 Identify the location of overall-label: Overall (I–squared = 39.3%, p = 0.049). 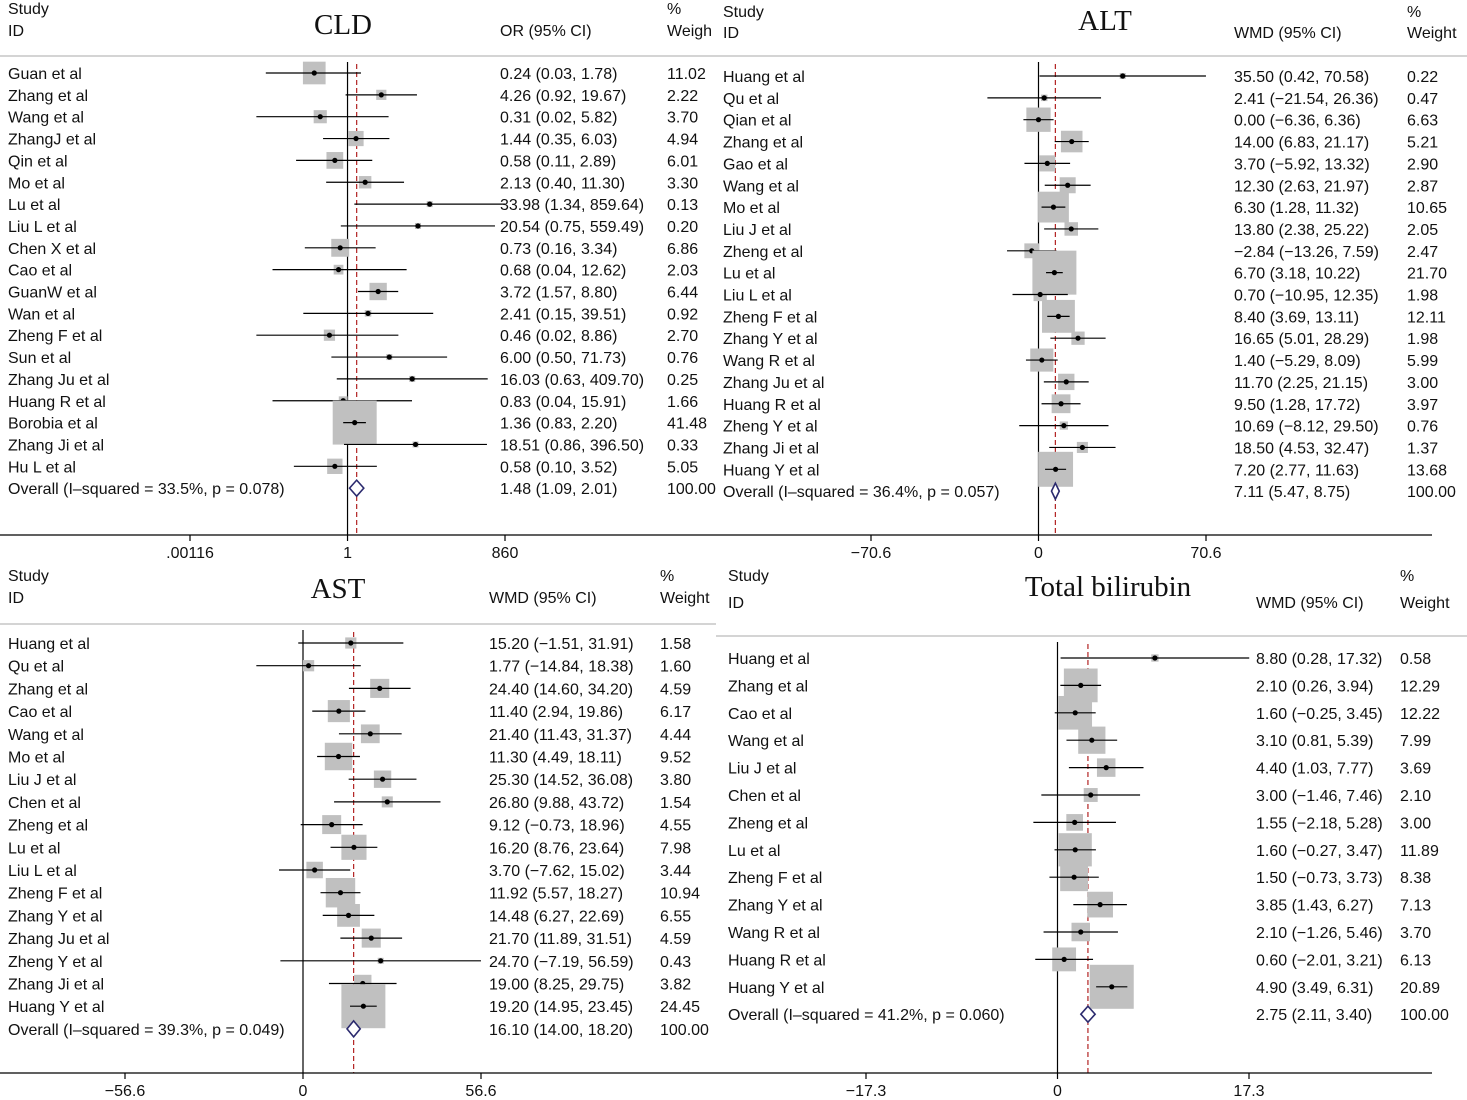
(146, 1030).